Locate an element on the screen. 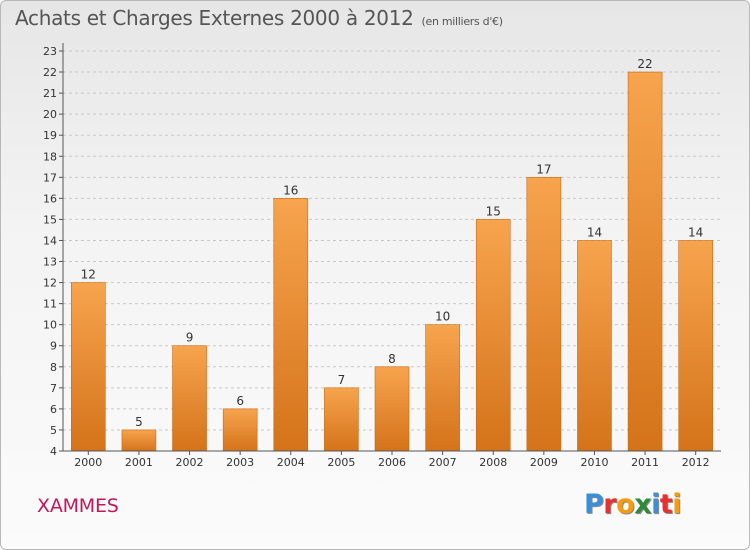 The image size is (750, 550). y-tick-label: 5 is located at coordinates (53, 430).